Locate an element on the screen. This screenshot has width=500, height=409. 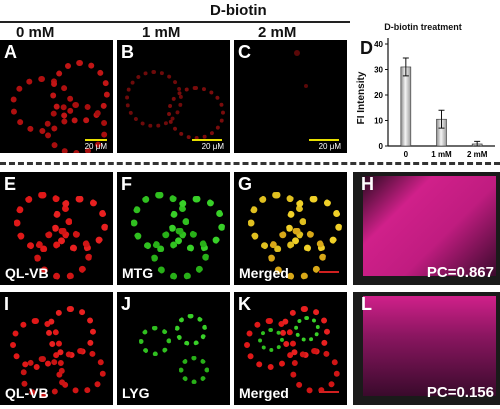
x-tick-label: 2 mM is located at coordinates (477, 154).